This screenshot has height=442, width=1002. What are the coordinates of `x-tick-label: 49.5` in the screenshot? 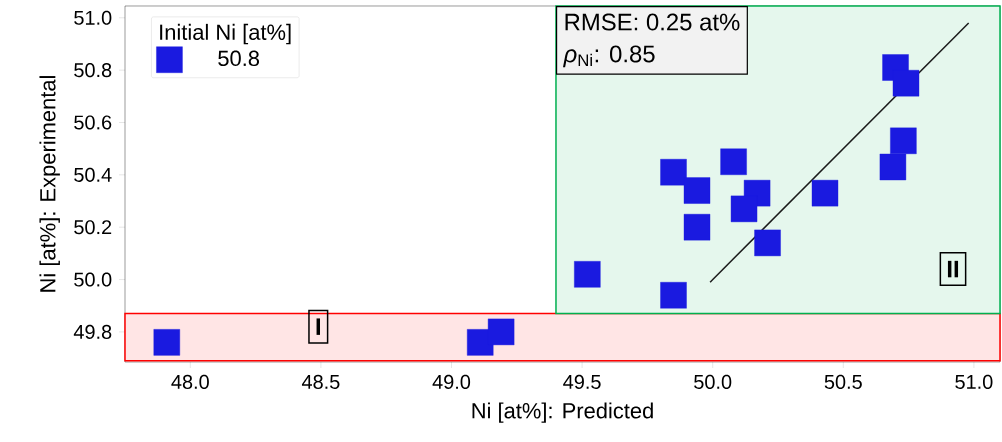 It's located at (582, 381).